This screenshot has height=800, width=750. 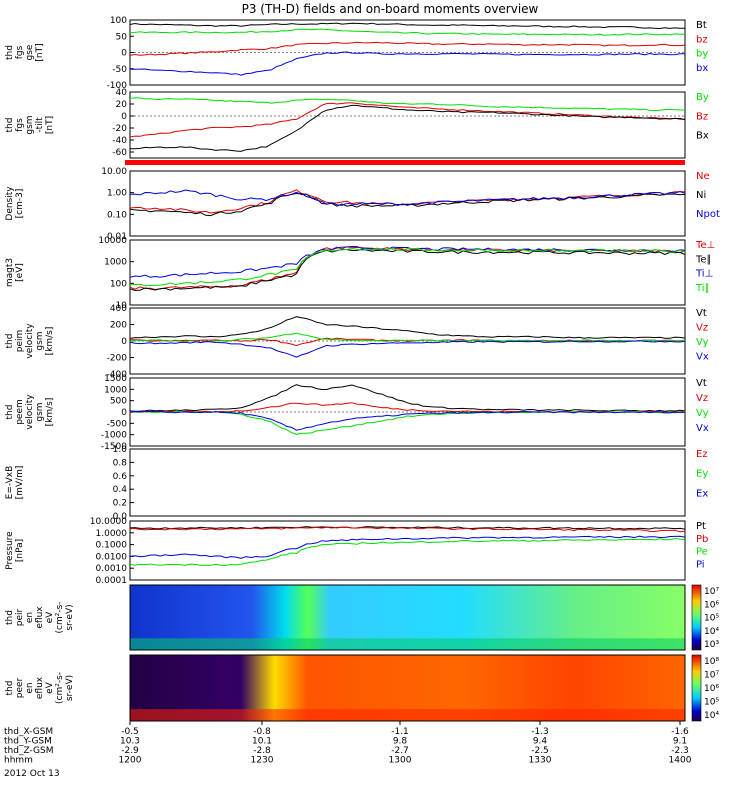 What do you see at coordinates (400, 742) in the screenshot?
I see `xaxis-value: 9.8` at bounding box center [400, 742].